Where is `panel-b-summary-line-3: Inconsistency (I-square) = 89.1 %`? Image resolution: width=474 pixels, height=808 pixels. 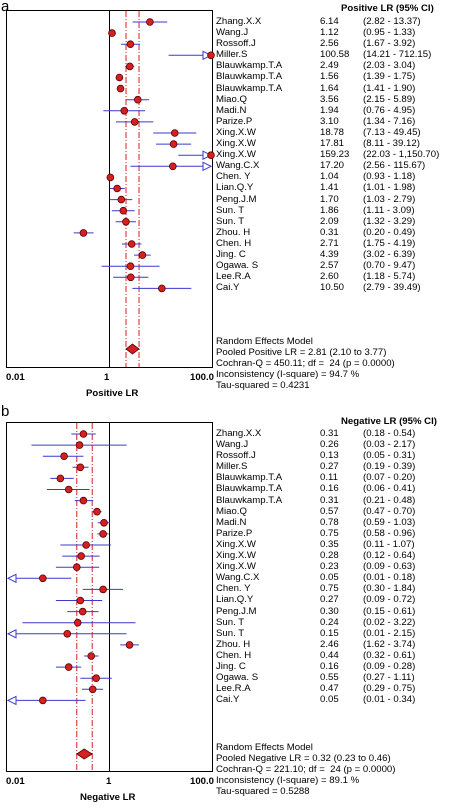 panel-b-summary-line-3: Inconsistency (I-square) = 89.1 % is located at coordinates (288, 780).